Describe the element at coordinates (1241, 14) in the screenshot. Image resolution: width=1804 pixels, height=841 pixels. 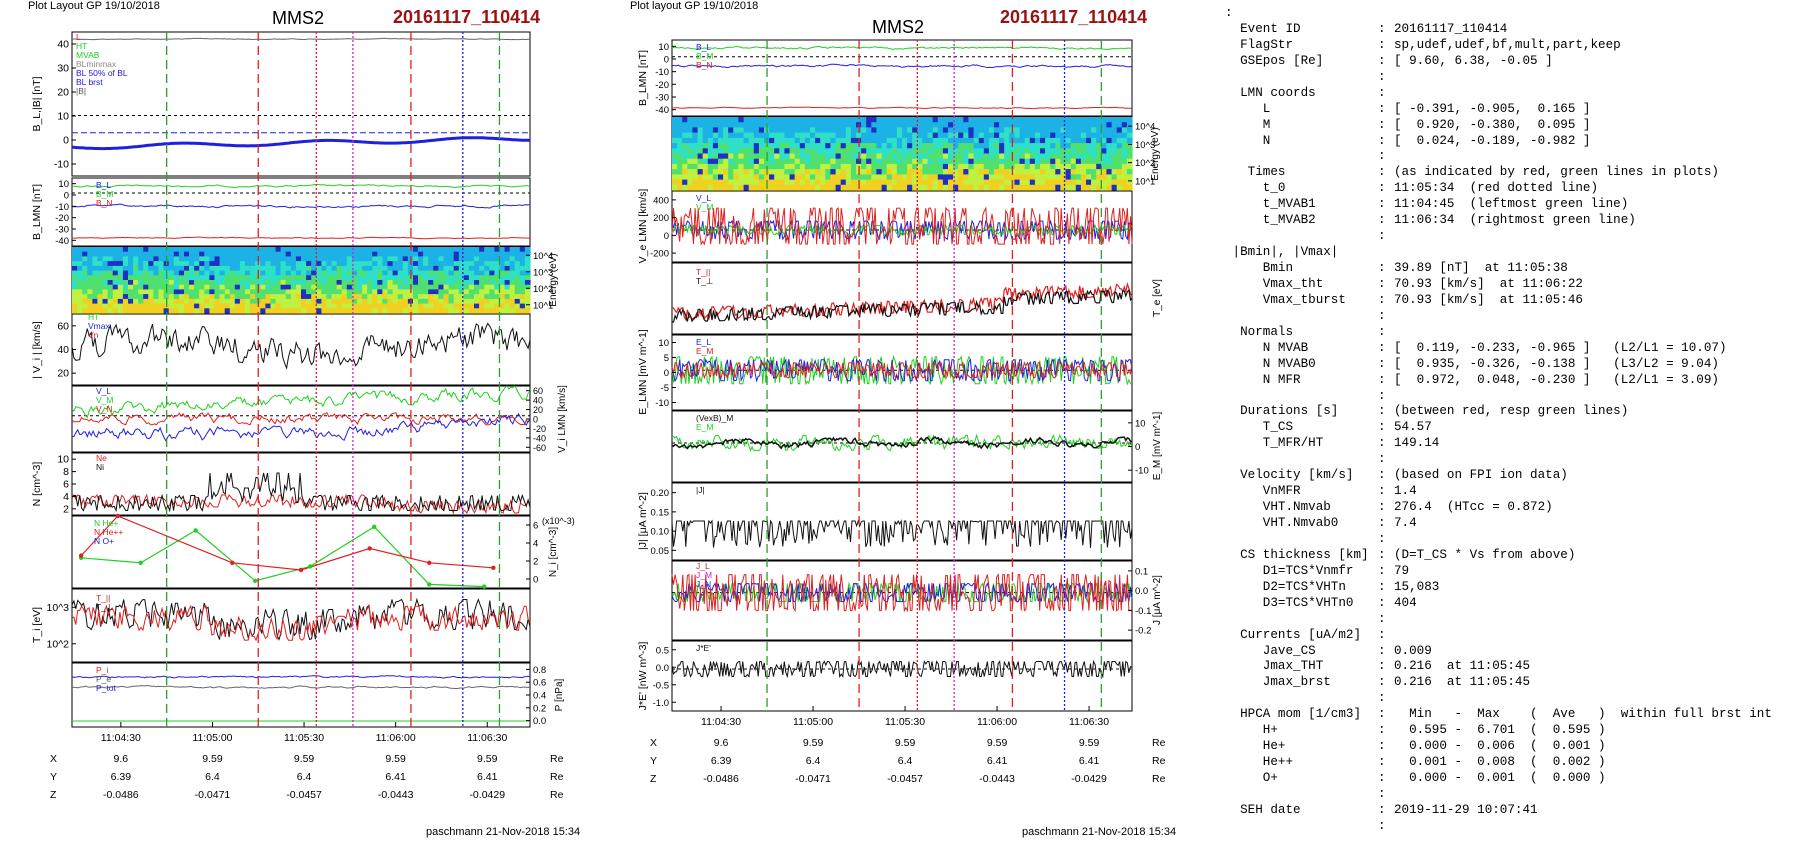
I see `info-colon` at that location.